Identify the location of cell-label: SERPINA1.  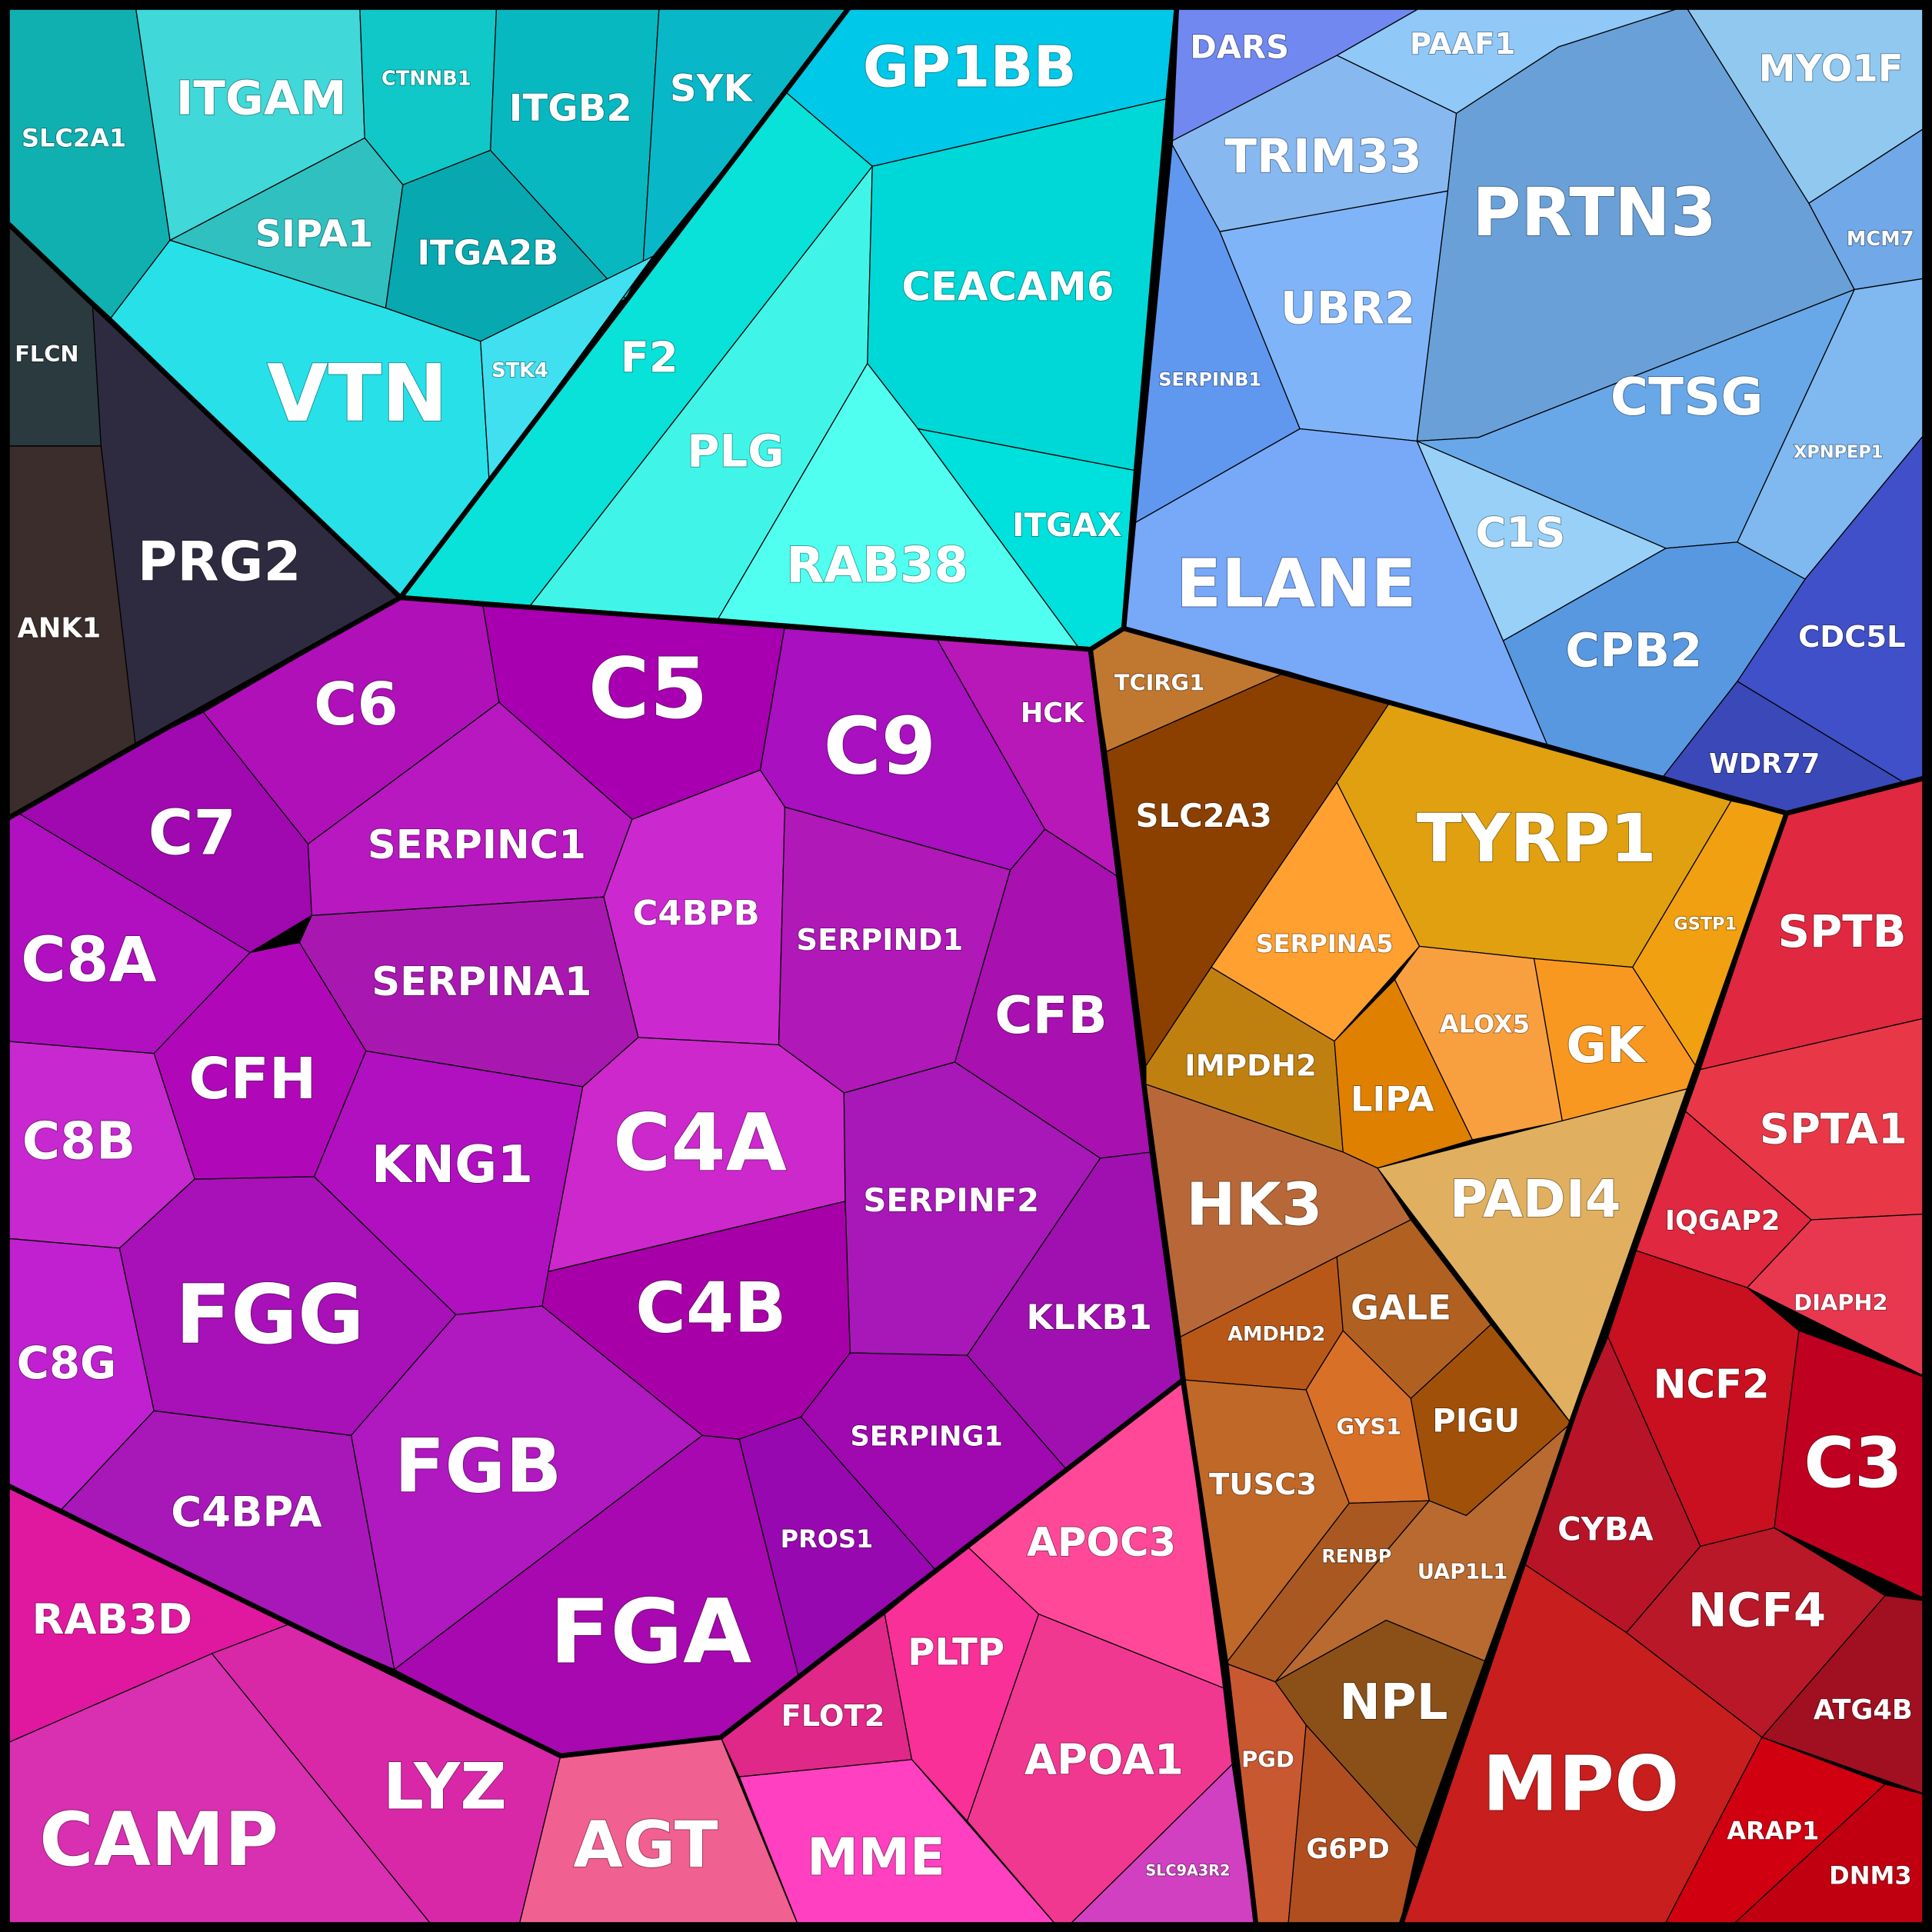
(481, 982).